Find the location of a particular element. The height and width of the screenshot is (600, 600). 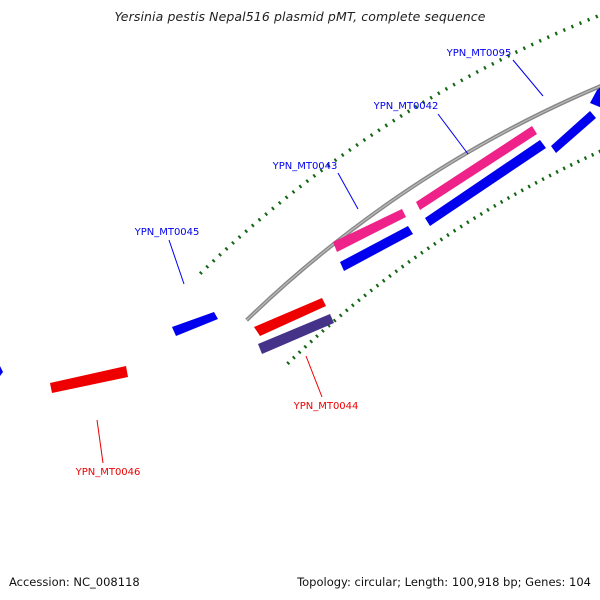

gene-fwd-ypn-mt0043 is located at coordinates (376, 248).